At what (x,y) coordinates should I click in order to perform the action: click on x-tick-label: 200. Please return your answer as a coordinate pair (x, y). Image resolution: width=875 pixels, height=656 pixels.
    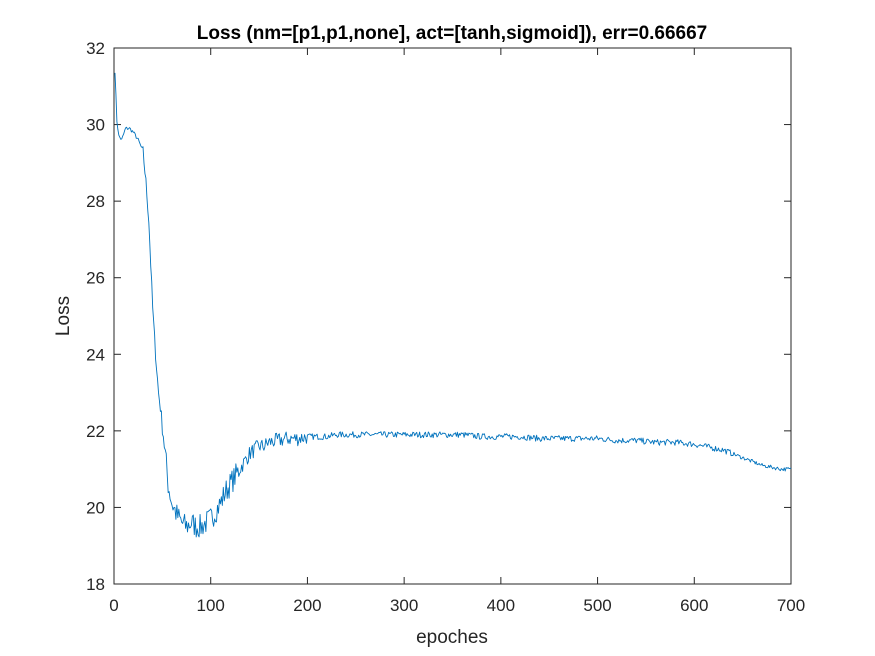
    Looking at the image, I should click on (307, 605).